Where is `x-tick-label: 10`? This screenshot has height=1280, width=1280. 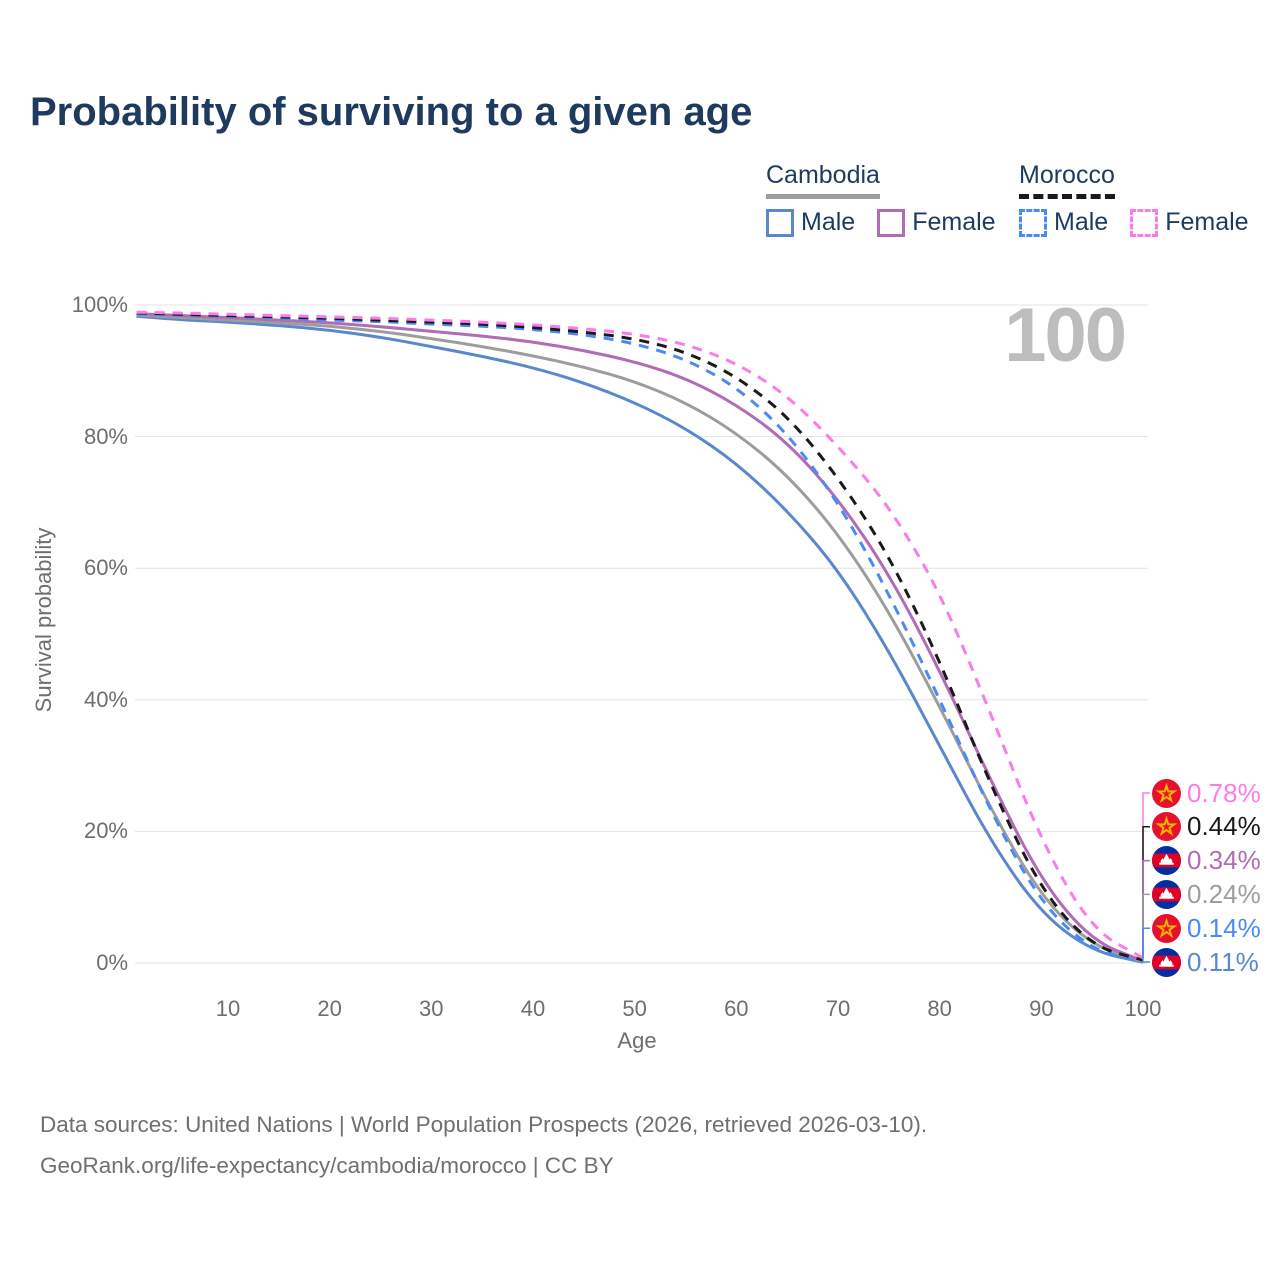 x-tick-label: 10 is located at coordinates (228, 1008).